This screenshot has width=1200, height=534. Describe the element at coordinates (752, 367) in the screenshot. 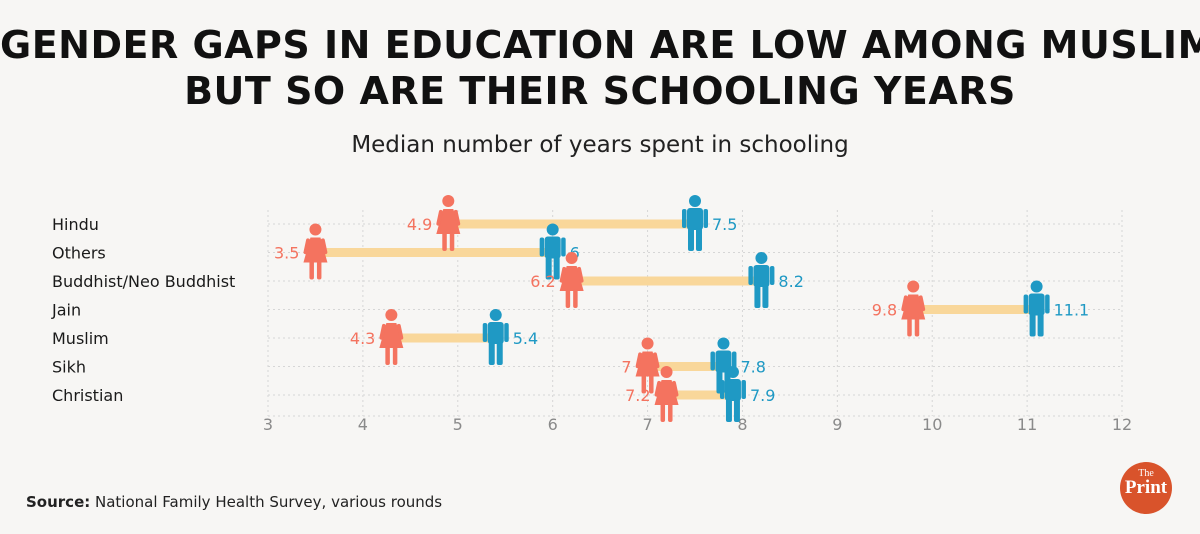

I see `male-value-label: 7.8` at that location.